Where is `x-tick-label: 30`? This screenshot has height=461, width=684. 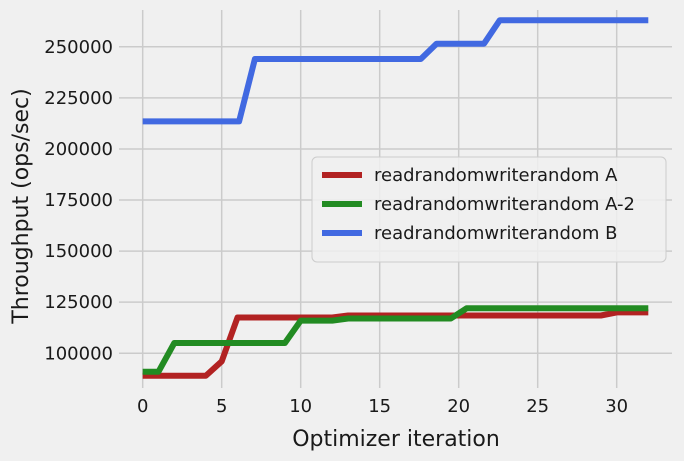
x-tick-label: 30 is located at coordinates (616, 406).